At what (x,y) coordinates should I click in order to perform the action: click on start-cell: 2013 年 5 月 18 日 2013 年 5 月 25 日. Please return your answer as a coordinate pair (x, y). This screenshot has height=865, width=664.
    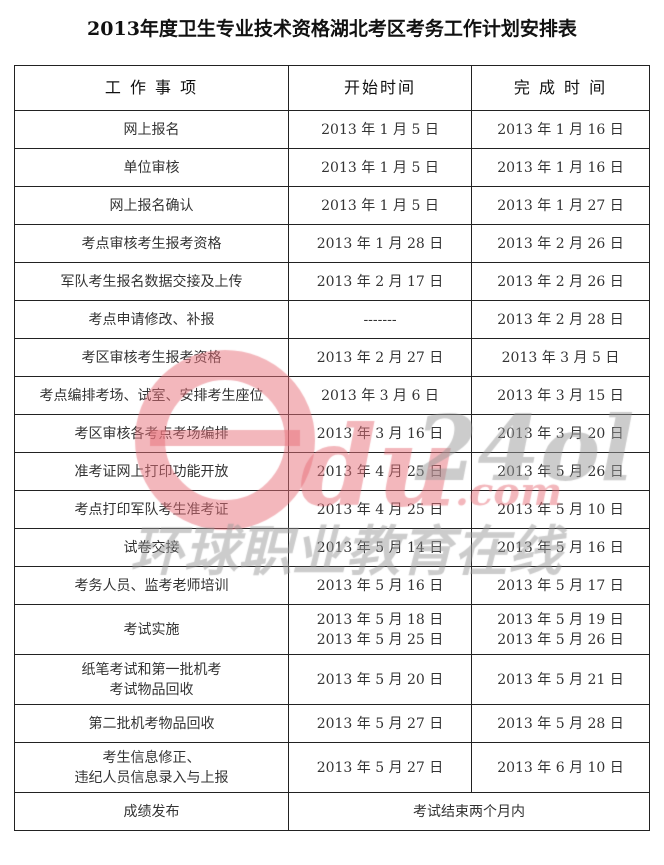
    Looking at the image, I should click on (380, 629).